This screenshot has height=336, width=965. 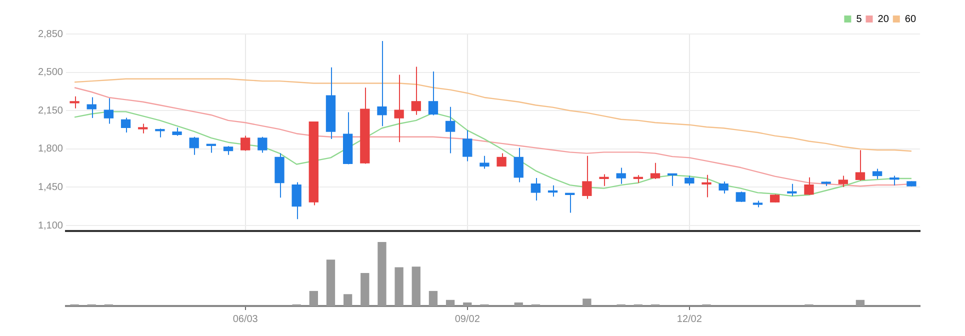 What do you see at coordinates (51, 187) in the screenshot?
I see `y-tick-label: 1,450` at bounding box center [51, 187].